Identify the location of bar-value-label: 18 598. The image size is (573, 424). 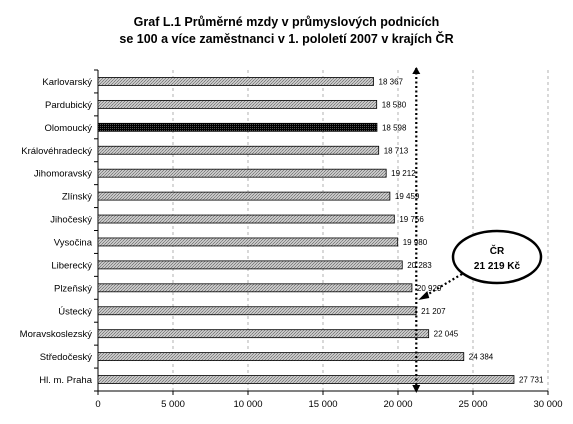
(394, 127).